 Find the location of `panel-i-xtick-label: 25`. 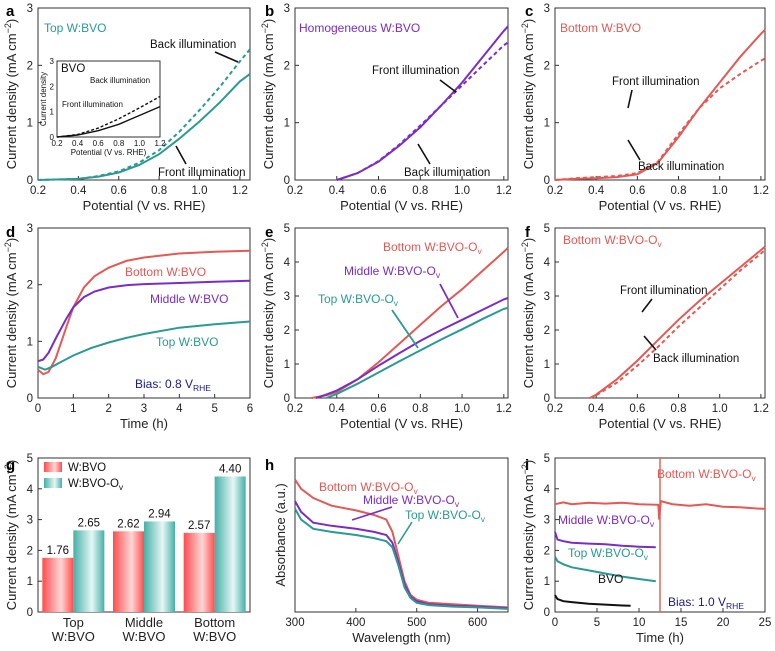

panel-i-xtick-label: 25 is located at coordinates (765, 623).